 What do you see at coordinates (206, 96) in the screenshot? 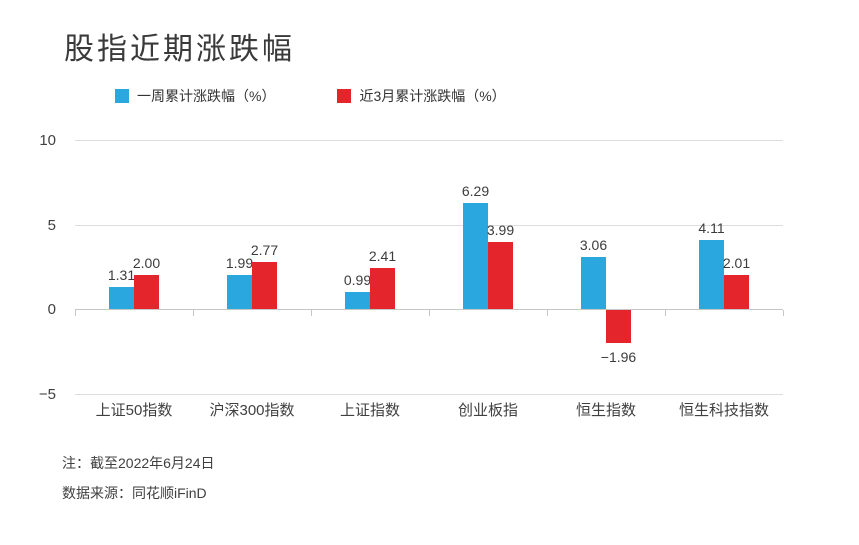
I see `legend-label-week: 一周累计涨跌幅（%）` at bounding box center [206, 96].